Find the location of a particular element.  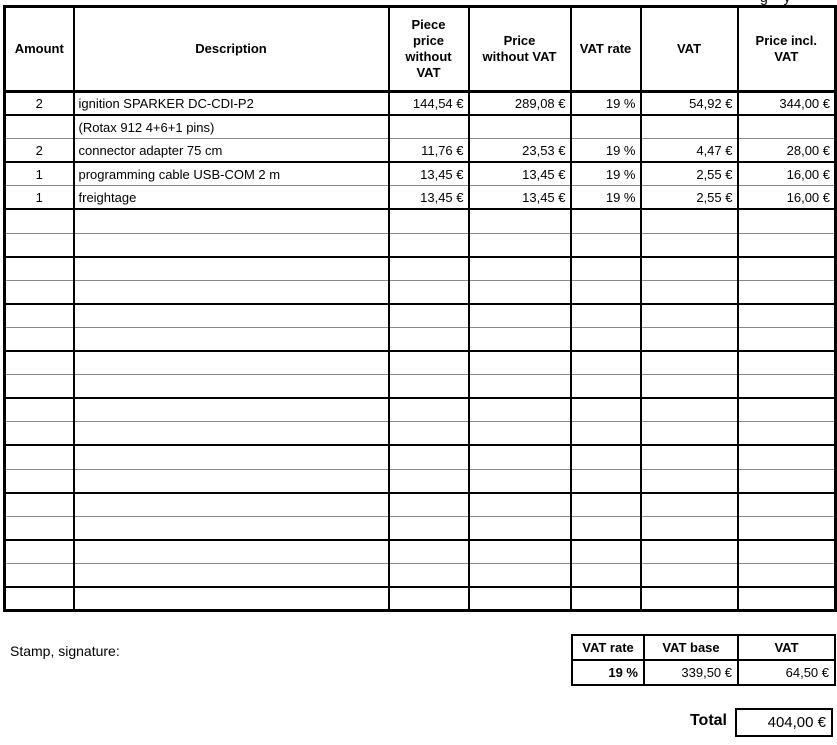

cell-piece-price: 13,45 € is located at coordinates (428, 198).